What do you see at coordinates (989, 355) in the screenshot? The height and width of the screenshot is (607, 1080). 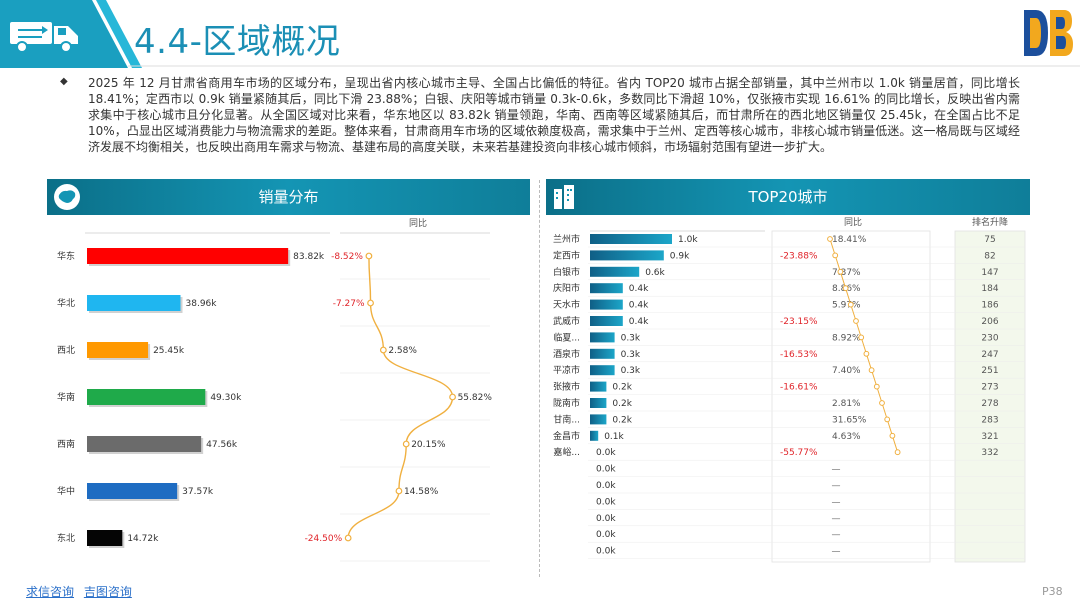 I see `rank-label: 247` at bounding box center [989, 355].